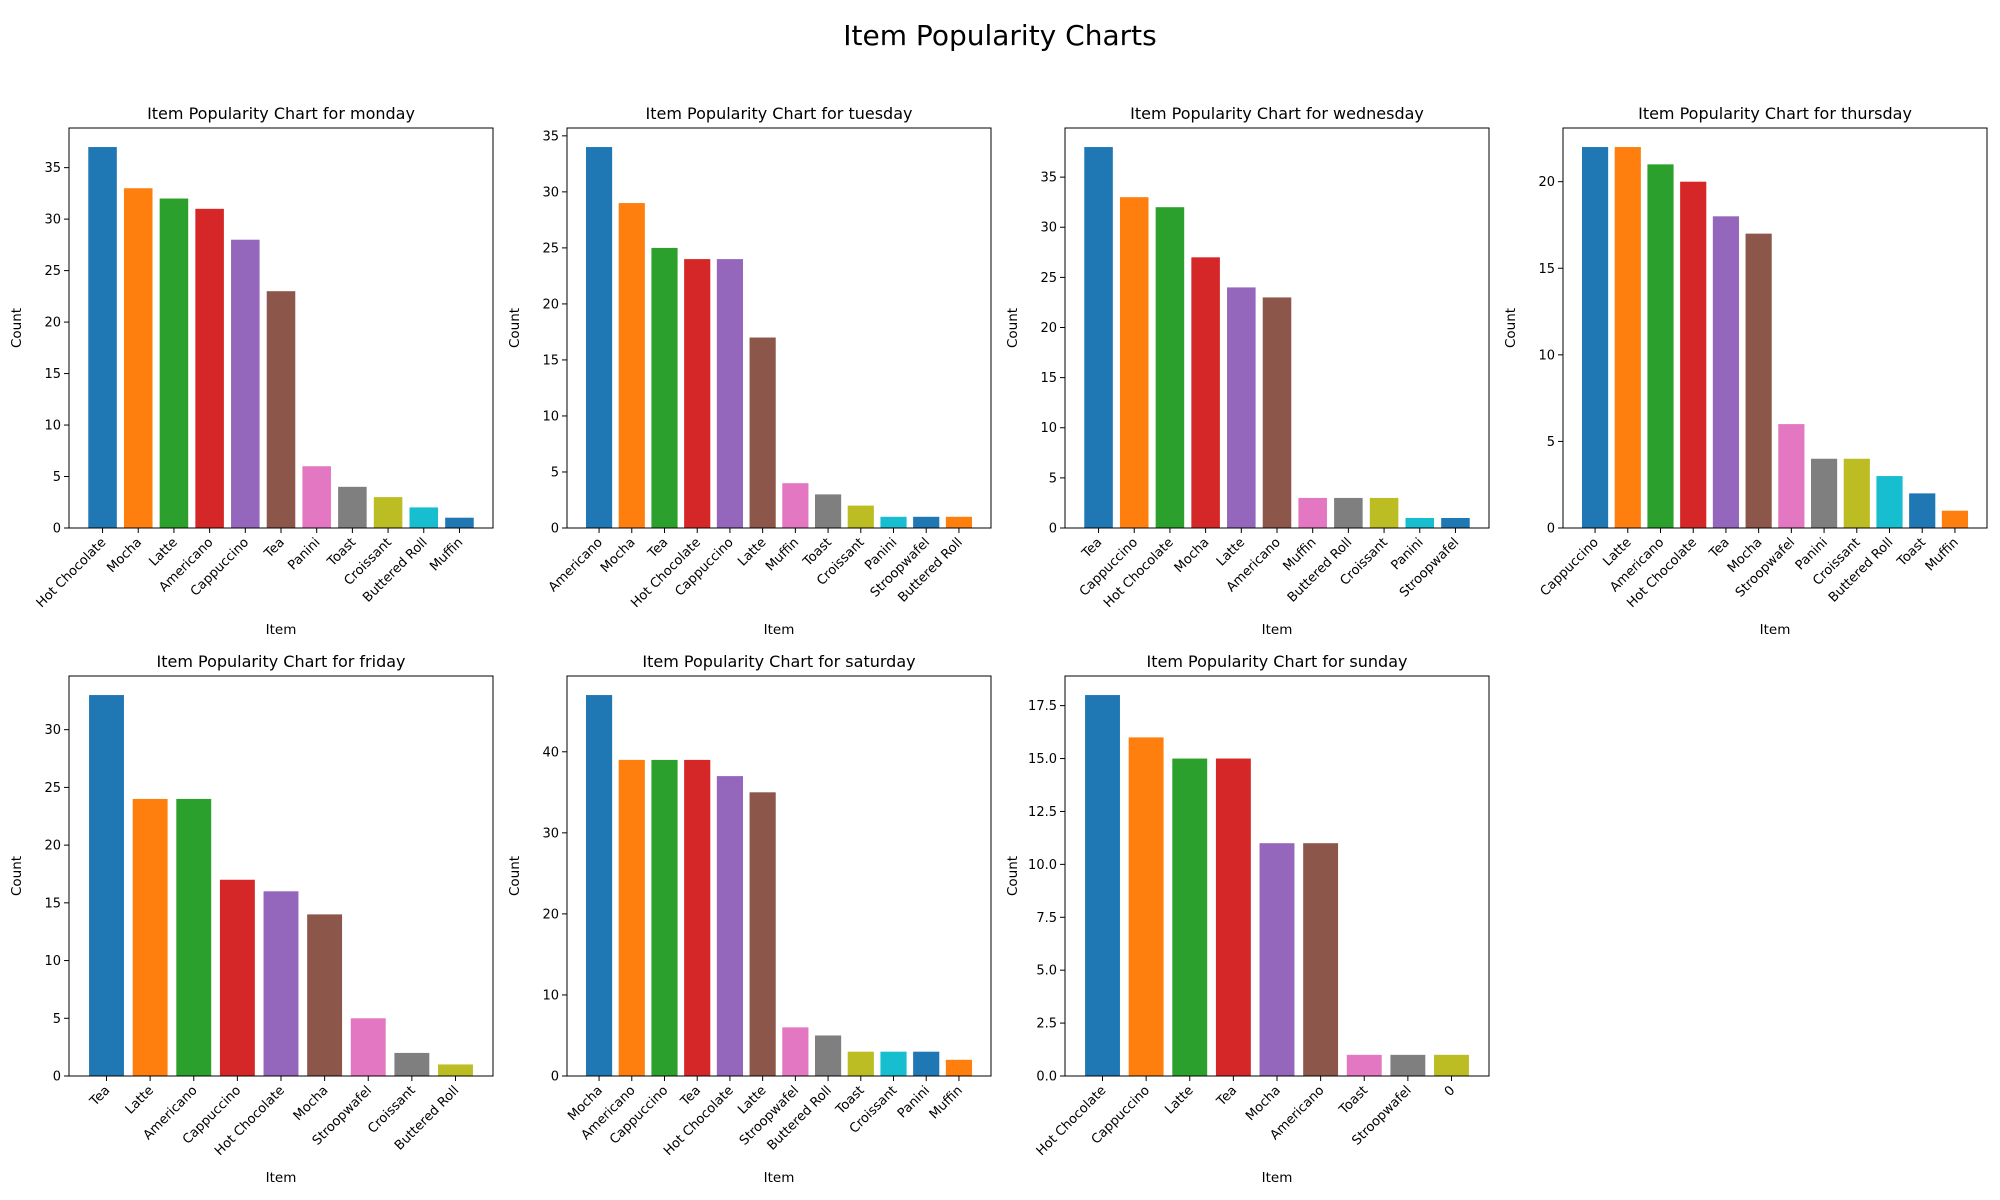 This screenshot has width=2000, height=1200. What do you see at coordinates (1775, 113) in the screenshot?
I see `chart-title: Item Popularity Chart for thursday` at bounding box center [1775, 113].